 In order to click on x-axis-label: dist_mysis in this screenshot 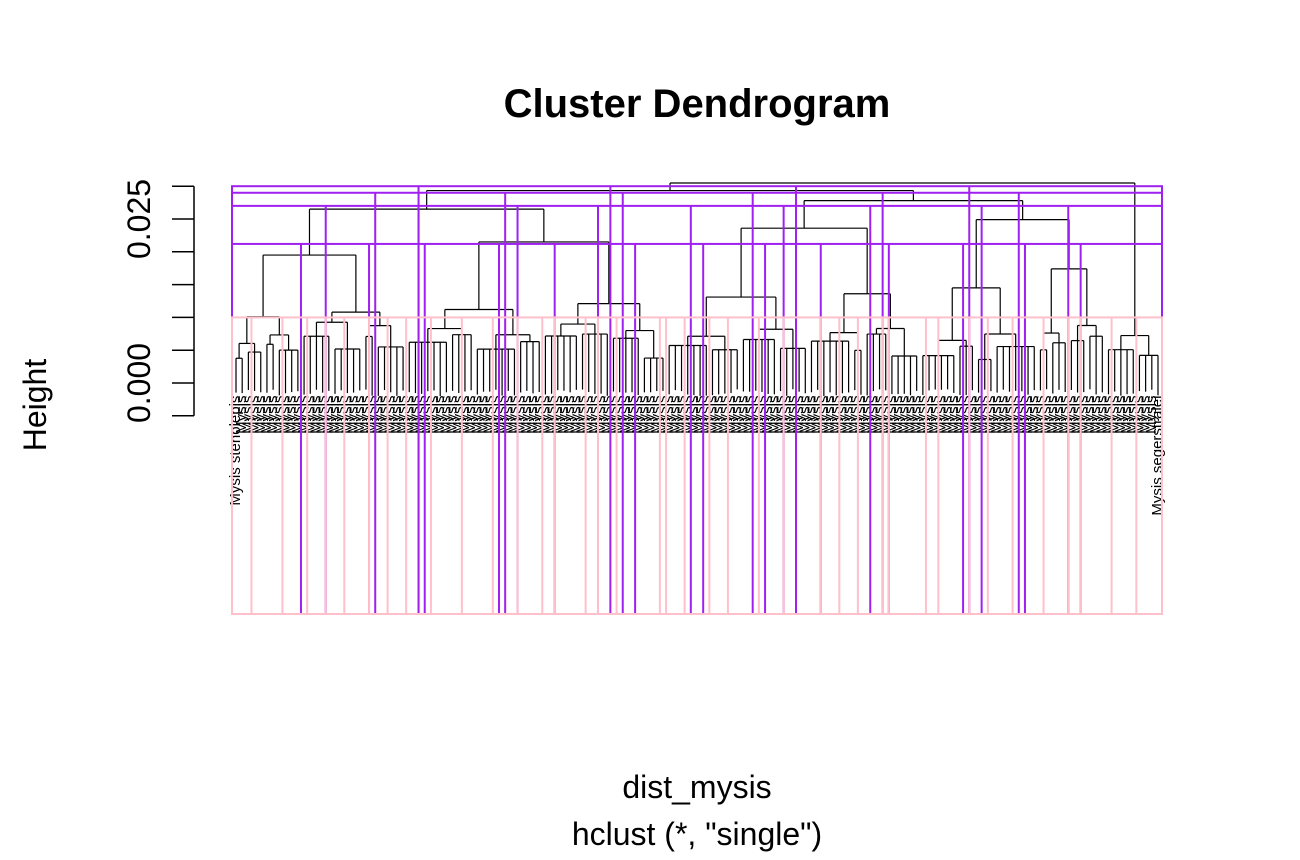, I will do `click(696, 787)`.